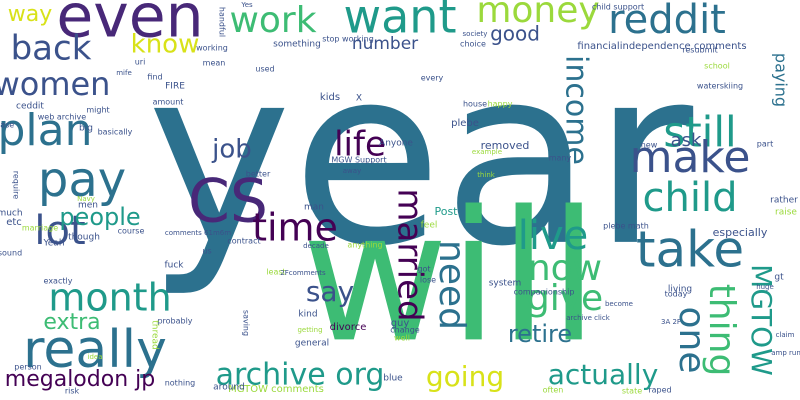  I want to click on word-life: life, so click(360, 145).